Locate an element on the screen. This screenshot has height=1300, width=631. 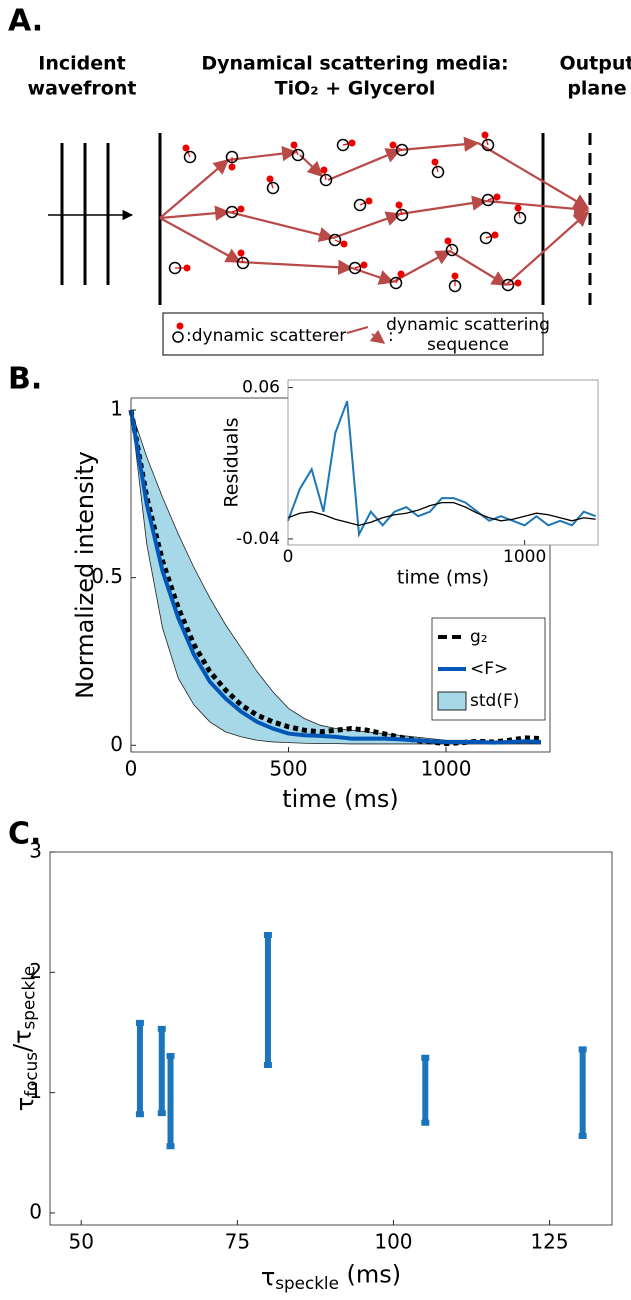
legend-label: g₂ is located at coordinates (479, 637).